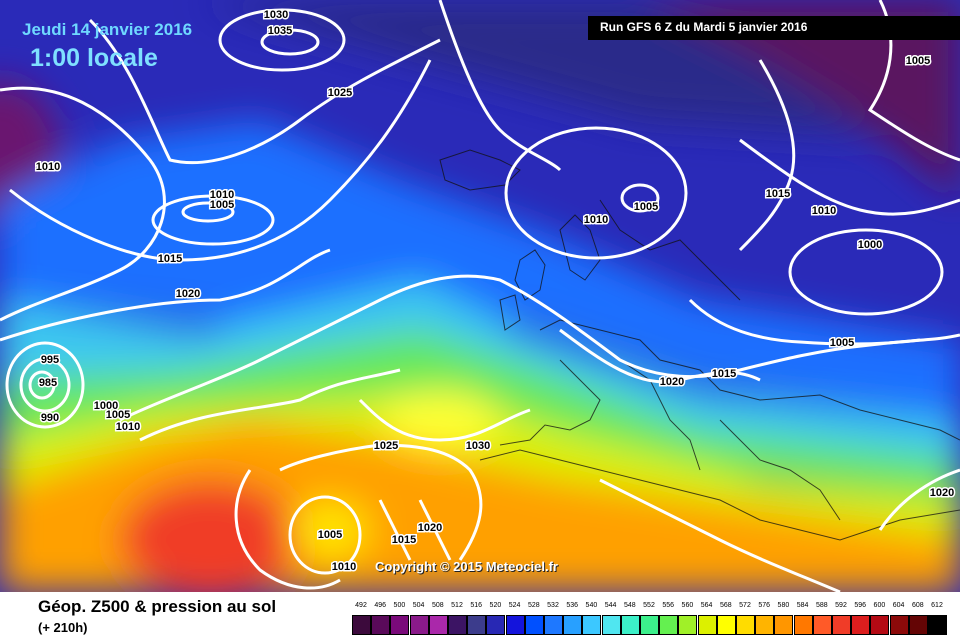 The image size is (960, 641). Describe the element at coordinates (399, 605) in the screenshot. I see `legend-label: 500` at that location.